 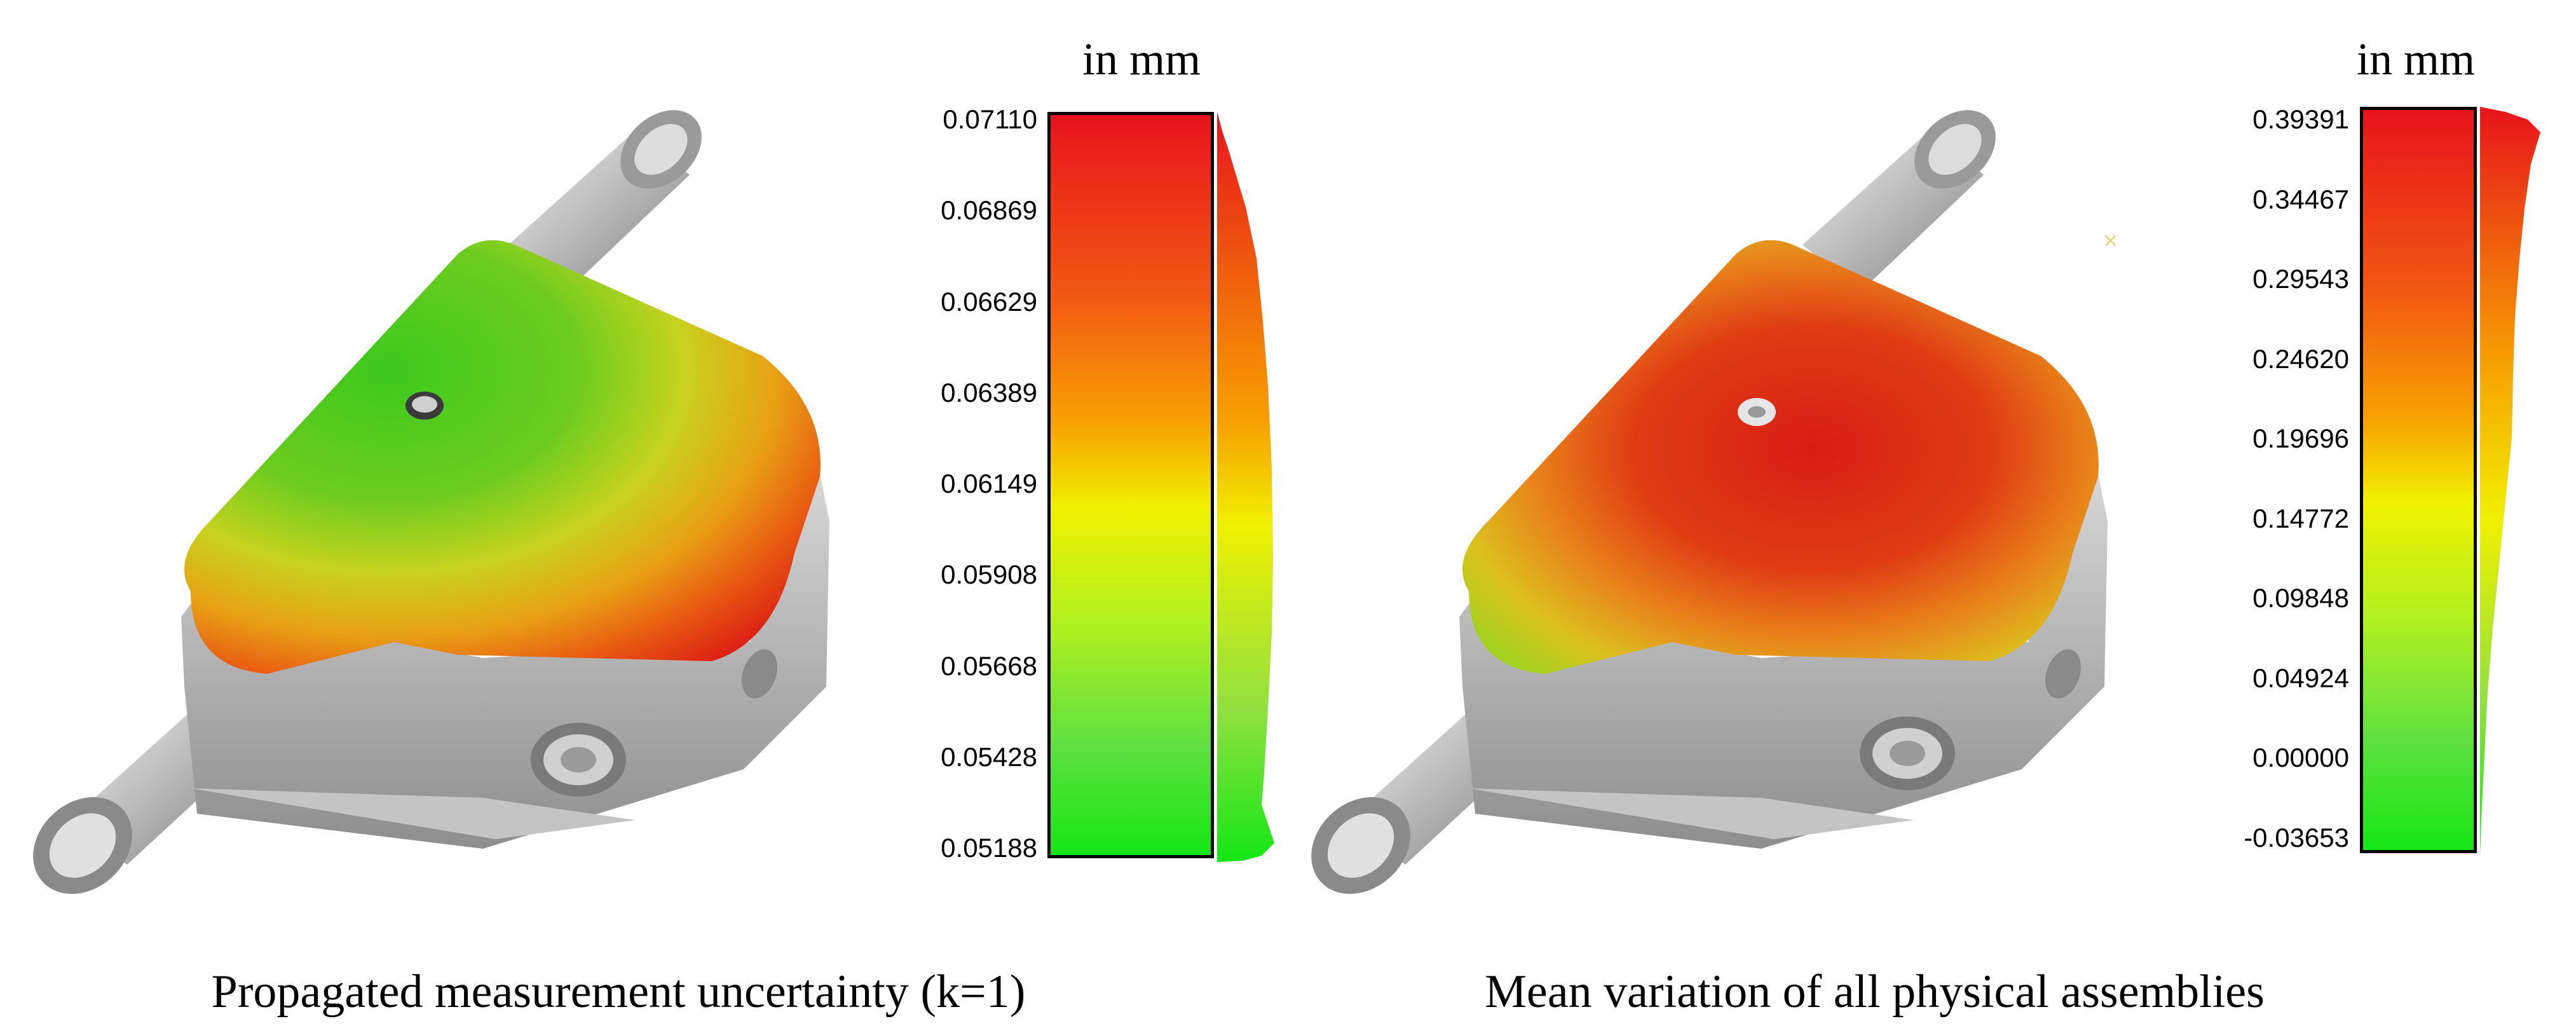 I want to click on scale-tick-label: 0.04924, so click(x=2300, y=677).